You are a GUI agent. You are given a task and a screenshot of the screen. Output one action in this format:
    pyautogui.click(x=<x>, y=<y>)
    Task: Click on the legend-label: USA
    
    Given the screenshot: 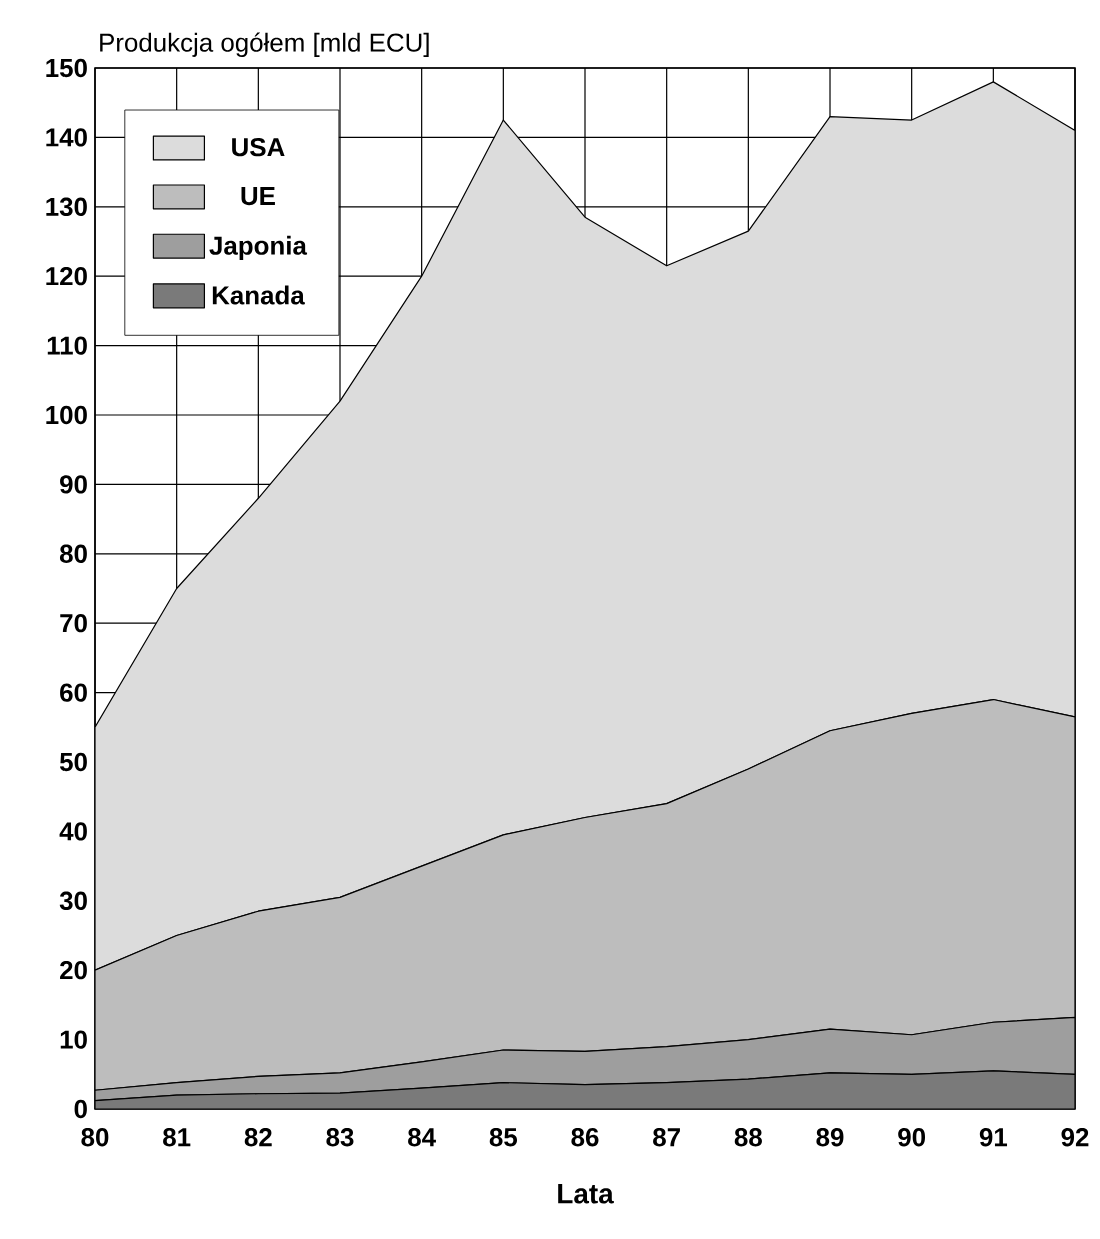 What is the action you would take?
    pyautogui.click(x=258, y=147)
    